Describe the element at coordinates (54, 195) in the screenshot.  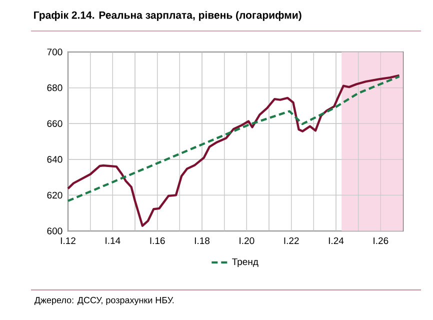
I see `y-tick-label: 620` at that location.